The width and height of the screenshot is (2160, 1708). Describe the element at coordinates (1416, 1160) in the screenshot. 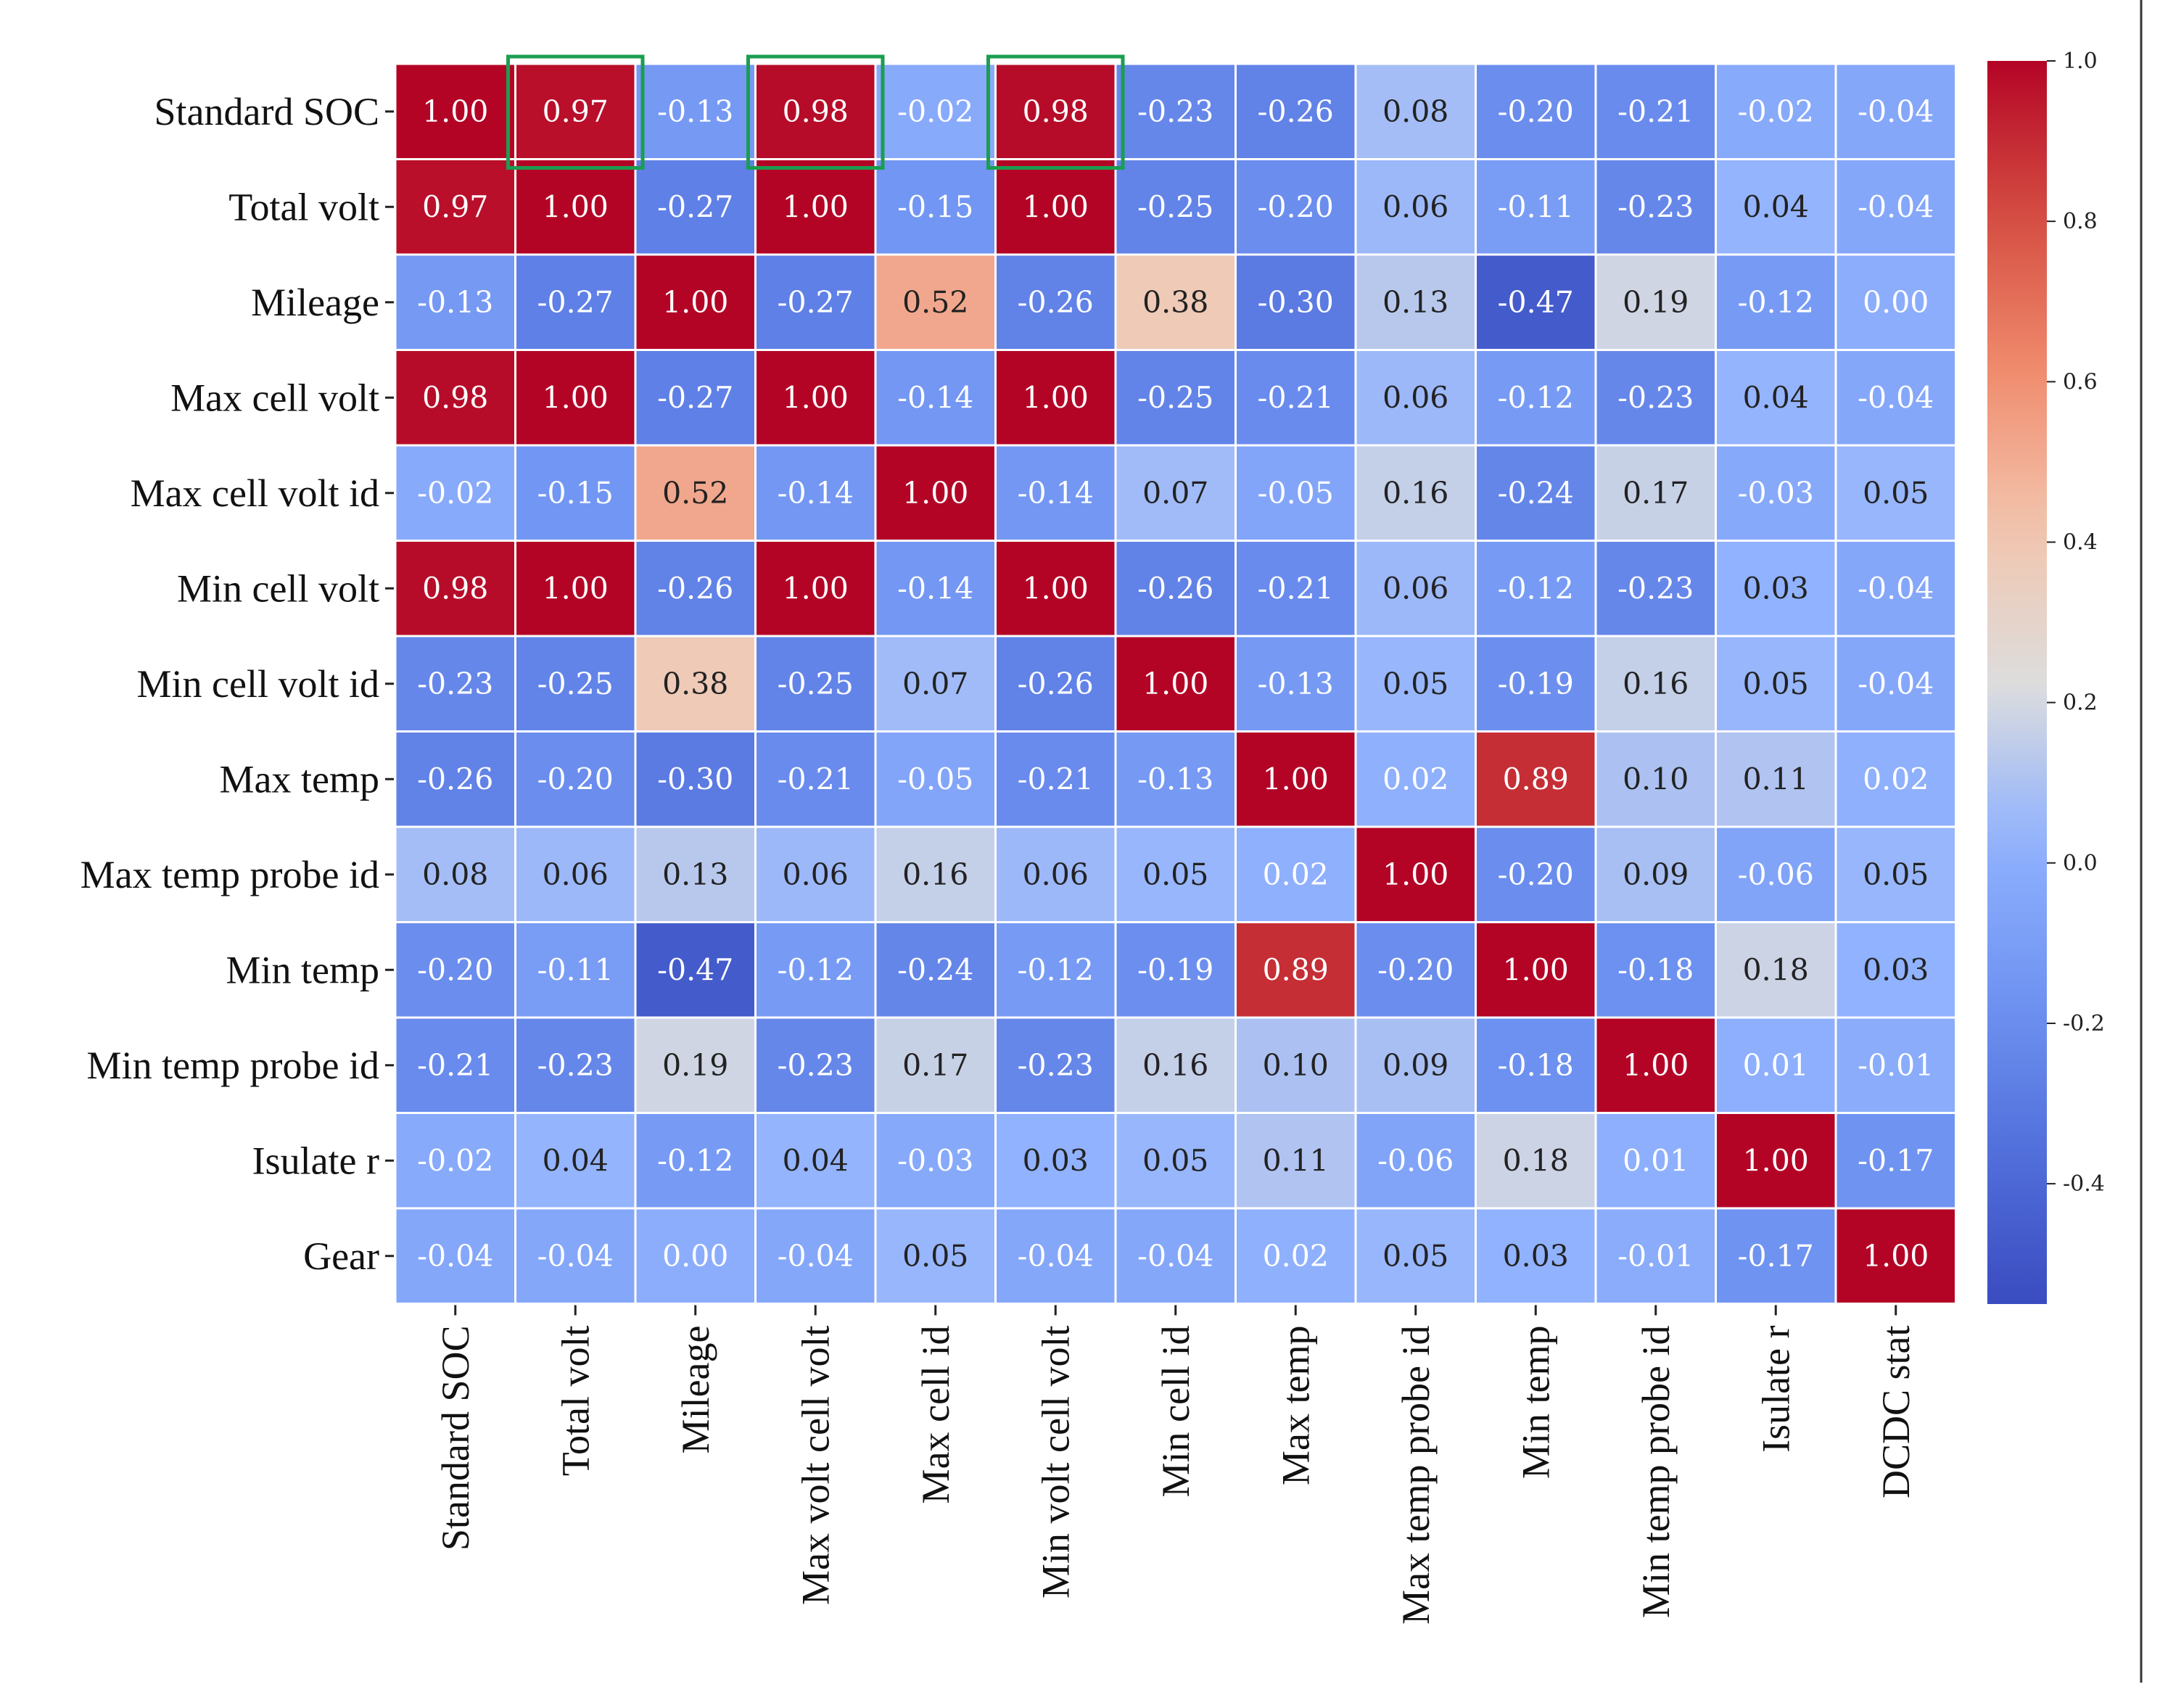

I see `cell-value-r11-c8: -0.06` at that location.